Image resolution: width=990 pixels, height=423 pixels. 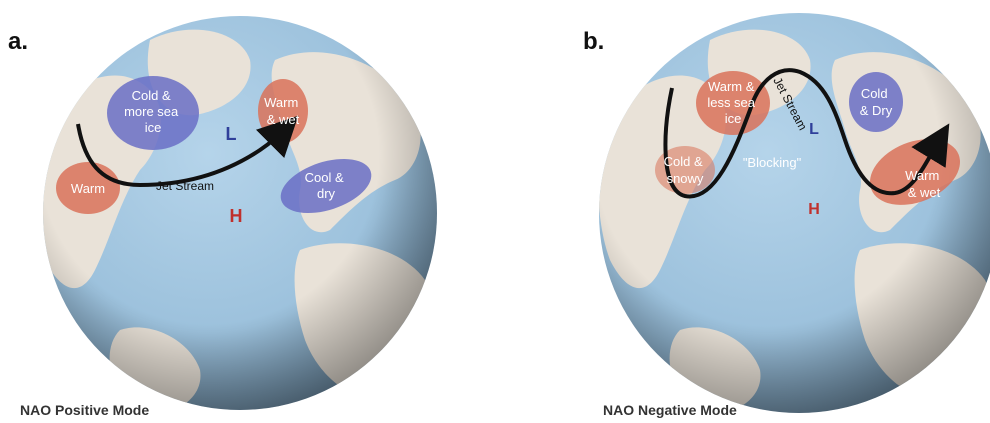 I want to click on label-cool-dry: Cool & dry, so click(x=326, y=185).